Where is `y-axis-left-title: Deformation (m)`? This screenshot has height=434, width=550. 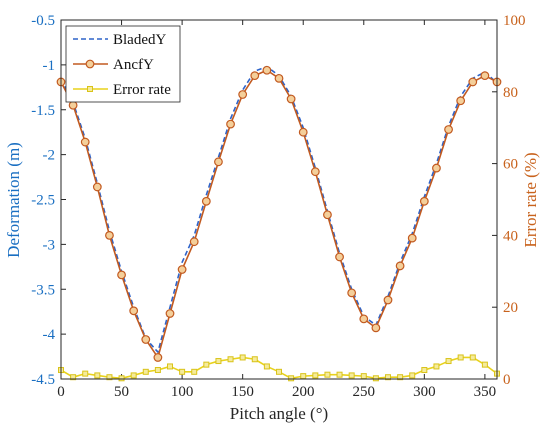
y-axis-left-title: Deformation (m) is located at coordinates (13, 200).